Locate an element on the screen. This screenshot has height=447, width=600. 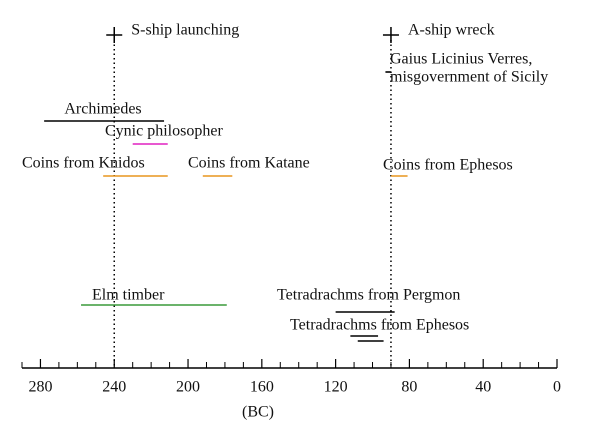
event-label: Coins from Knidos is located at coordinates (83, 163).